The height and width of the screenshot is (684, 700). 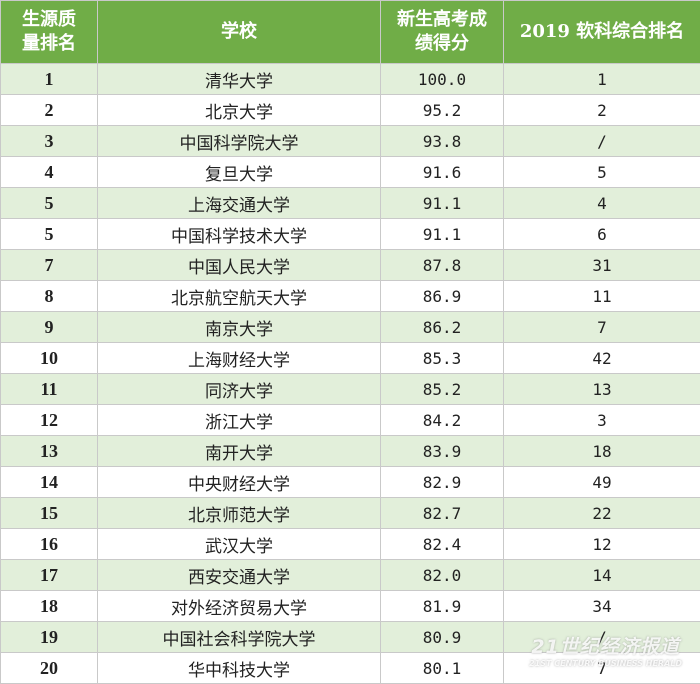 I want to click on table-cell: 22, so click(x=601, y=513).